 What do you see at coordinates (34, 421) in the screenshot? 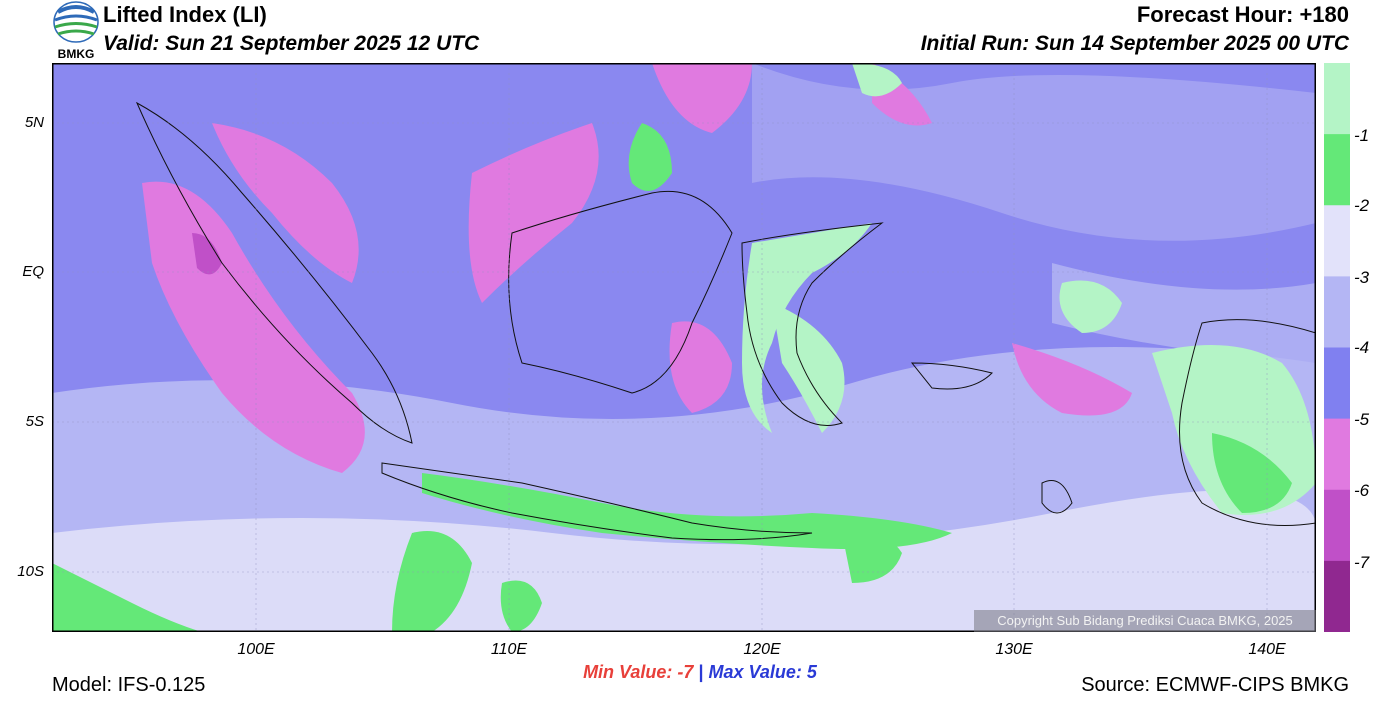
I see `lat-label-5s: 5S` at bounding box center [34, 421].